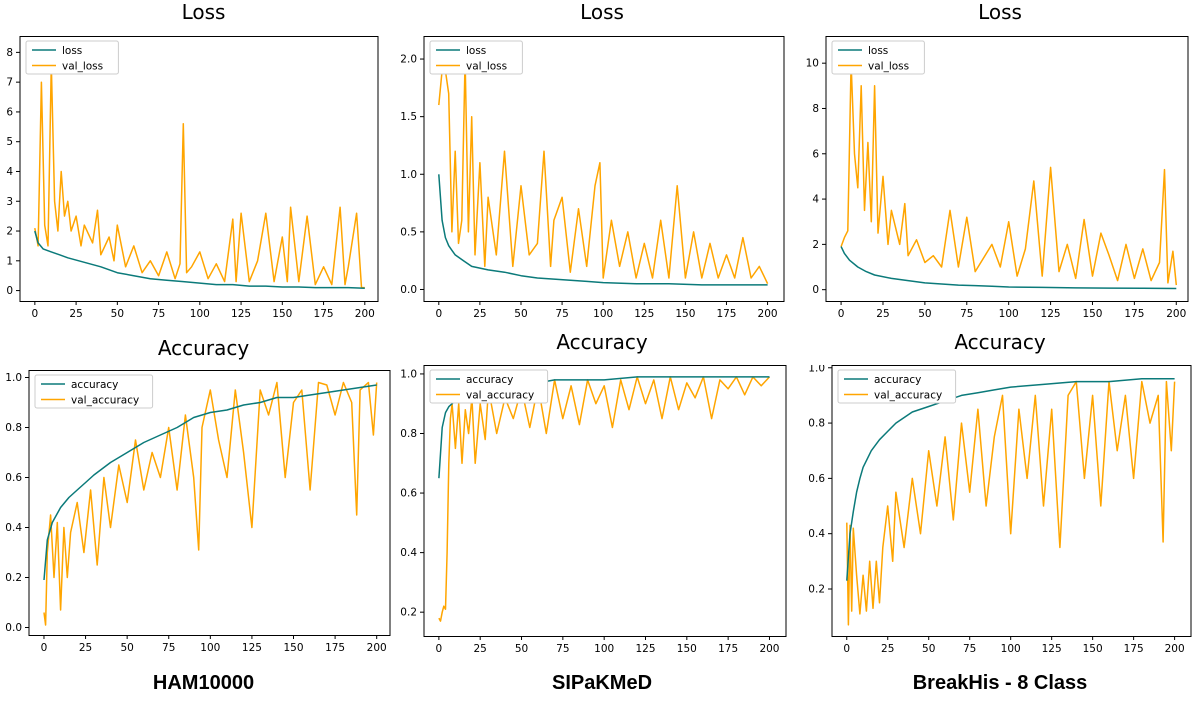 The height and width of the screenshot is (720, 1203). What do you see at coordinates (812, 64) in the screenshot?
I see `y-tick-label: 10` at bounding box center [812, 64].